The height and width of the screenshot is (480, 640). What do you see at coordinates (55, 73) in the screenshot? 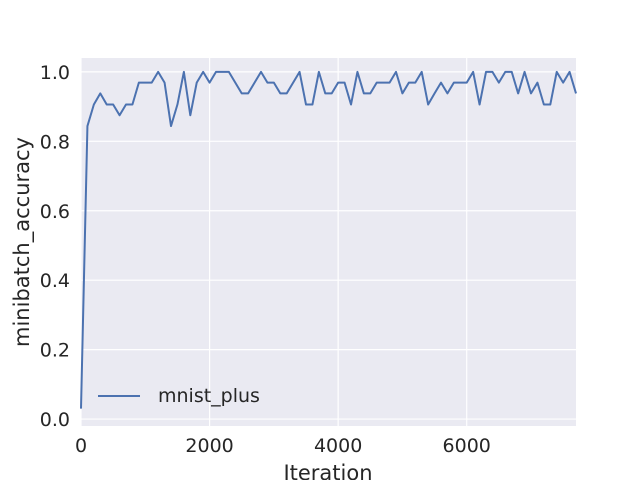
I see `y-tick-label: 1.0` at bounding box center [55, 73].